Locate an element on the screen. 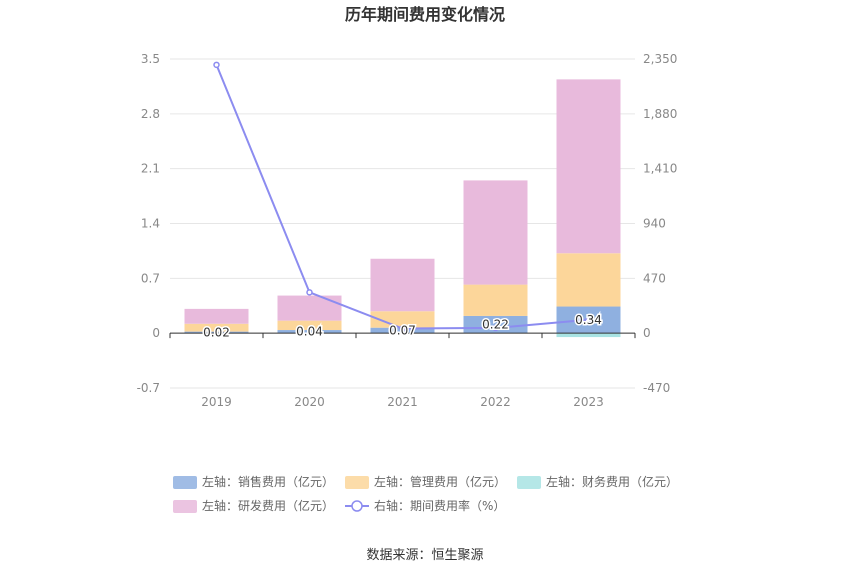 The width and height of the screenshot is (850, 575). legend-item: 左轴：研发费用（亿元） is located at coordinates (253, 505).